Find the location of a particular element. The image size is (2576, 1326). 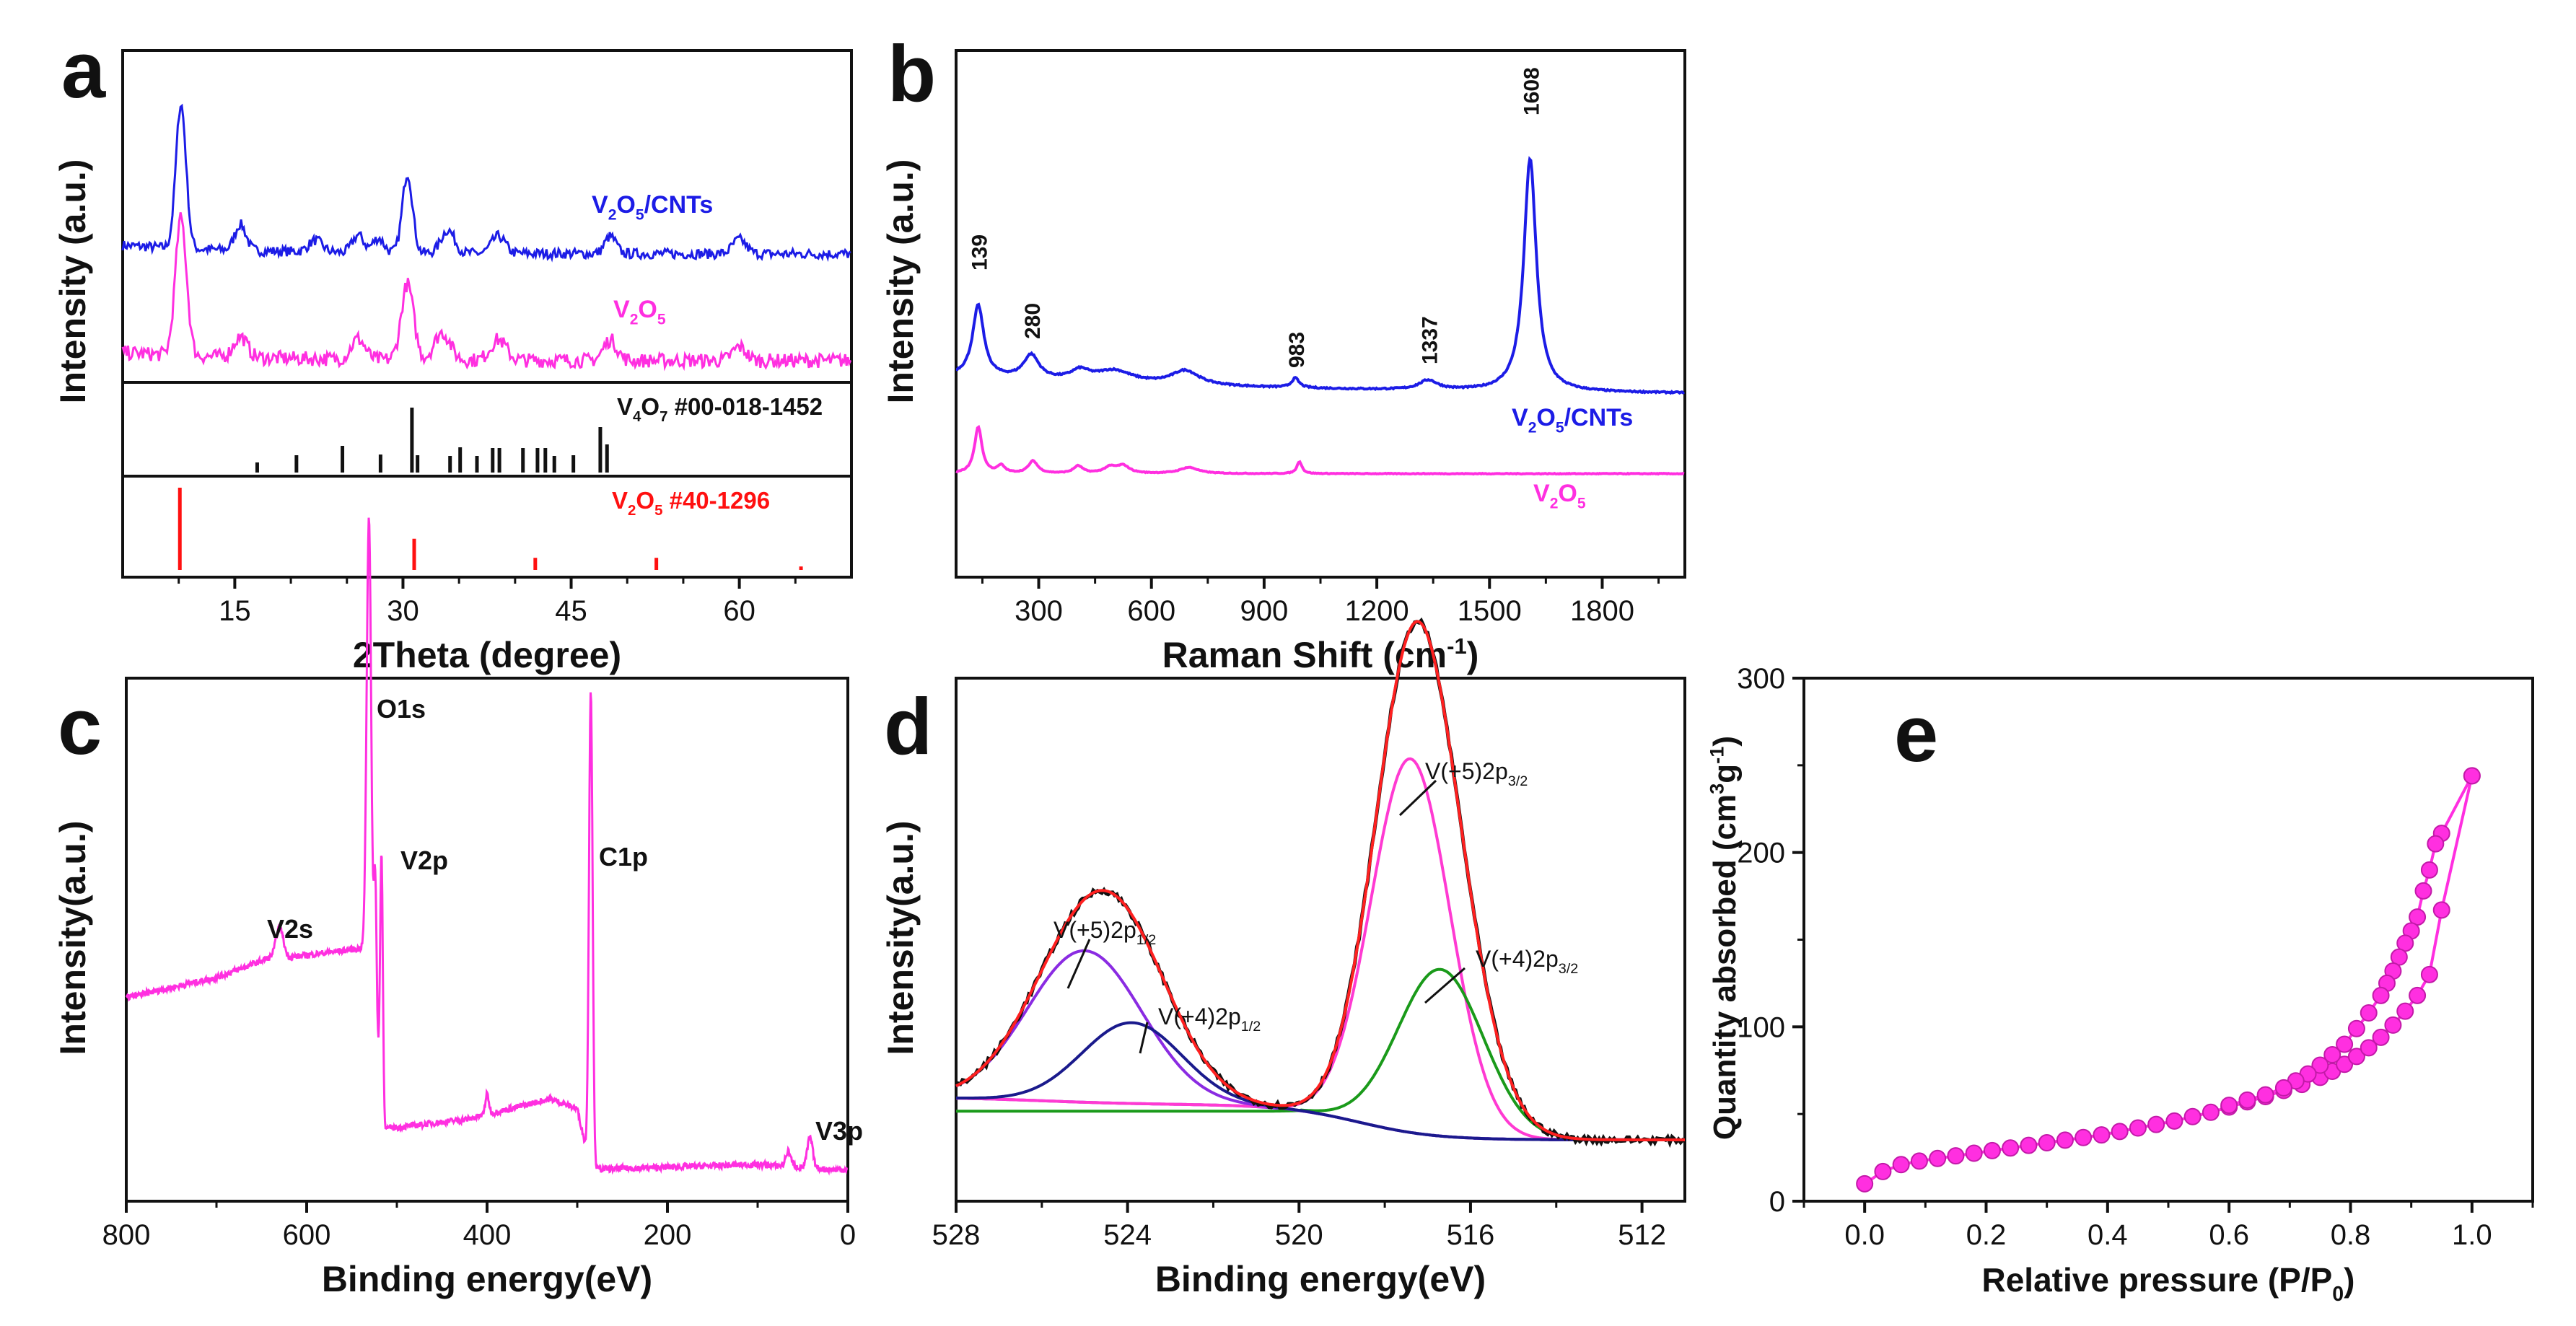

panel-e-y-tick-label: 200 is located at coordinates (1761, 853).